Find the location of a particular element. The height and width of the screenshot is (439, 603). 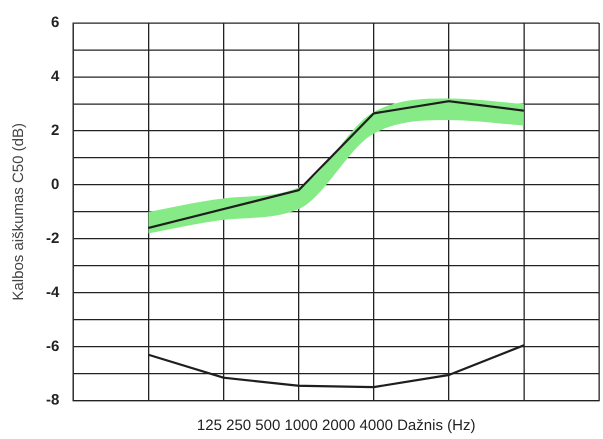

y-tick-label: -2 is located at coordinates (53, 238).